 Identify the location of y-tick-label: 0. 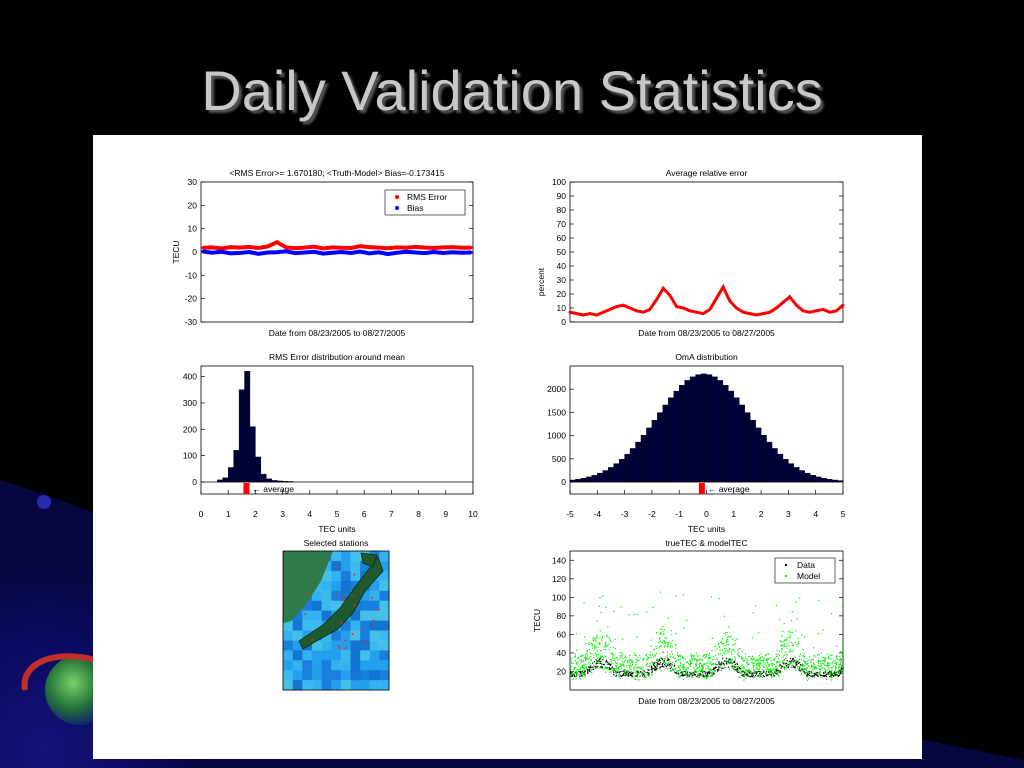
(563, 482).